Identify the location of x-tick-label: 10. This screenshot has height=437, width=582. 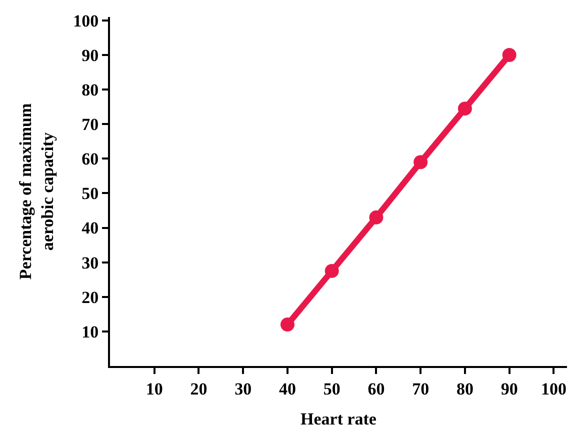
(154, 388).